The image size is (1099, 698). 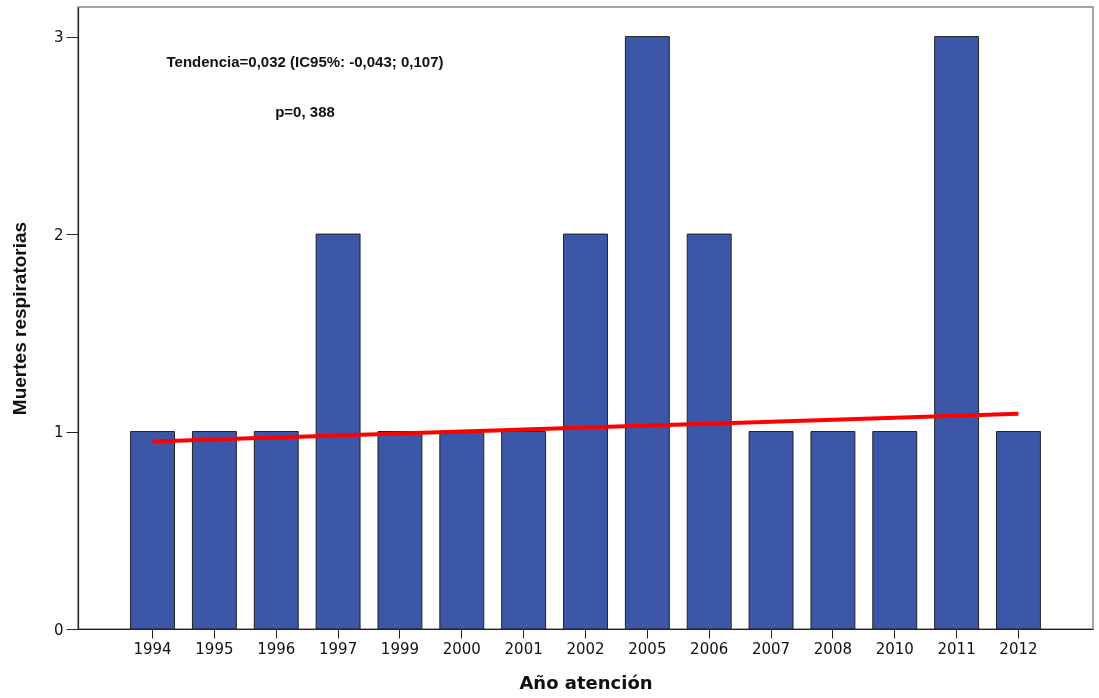 I want to click on y-axis-title: Muertes respiratorias, so click(x=19, y=318).